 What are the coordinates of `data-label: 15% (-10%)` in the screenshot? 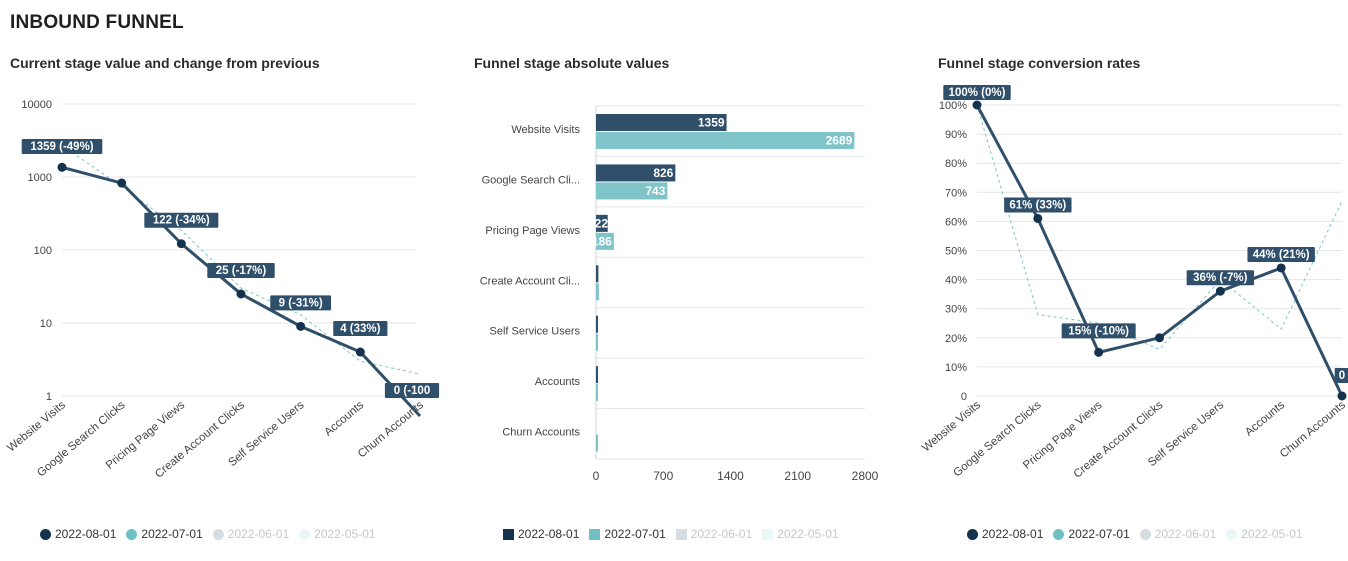 It's located at (1098, 331).